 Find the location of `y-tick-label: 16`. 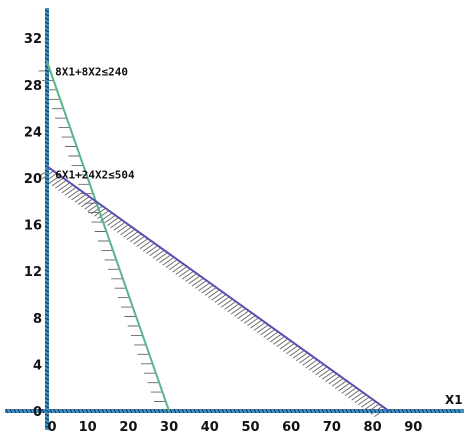

y-tick-label: 16 is located at coordinates (33, 226).